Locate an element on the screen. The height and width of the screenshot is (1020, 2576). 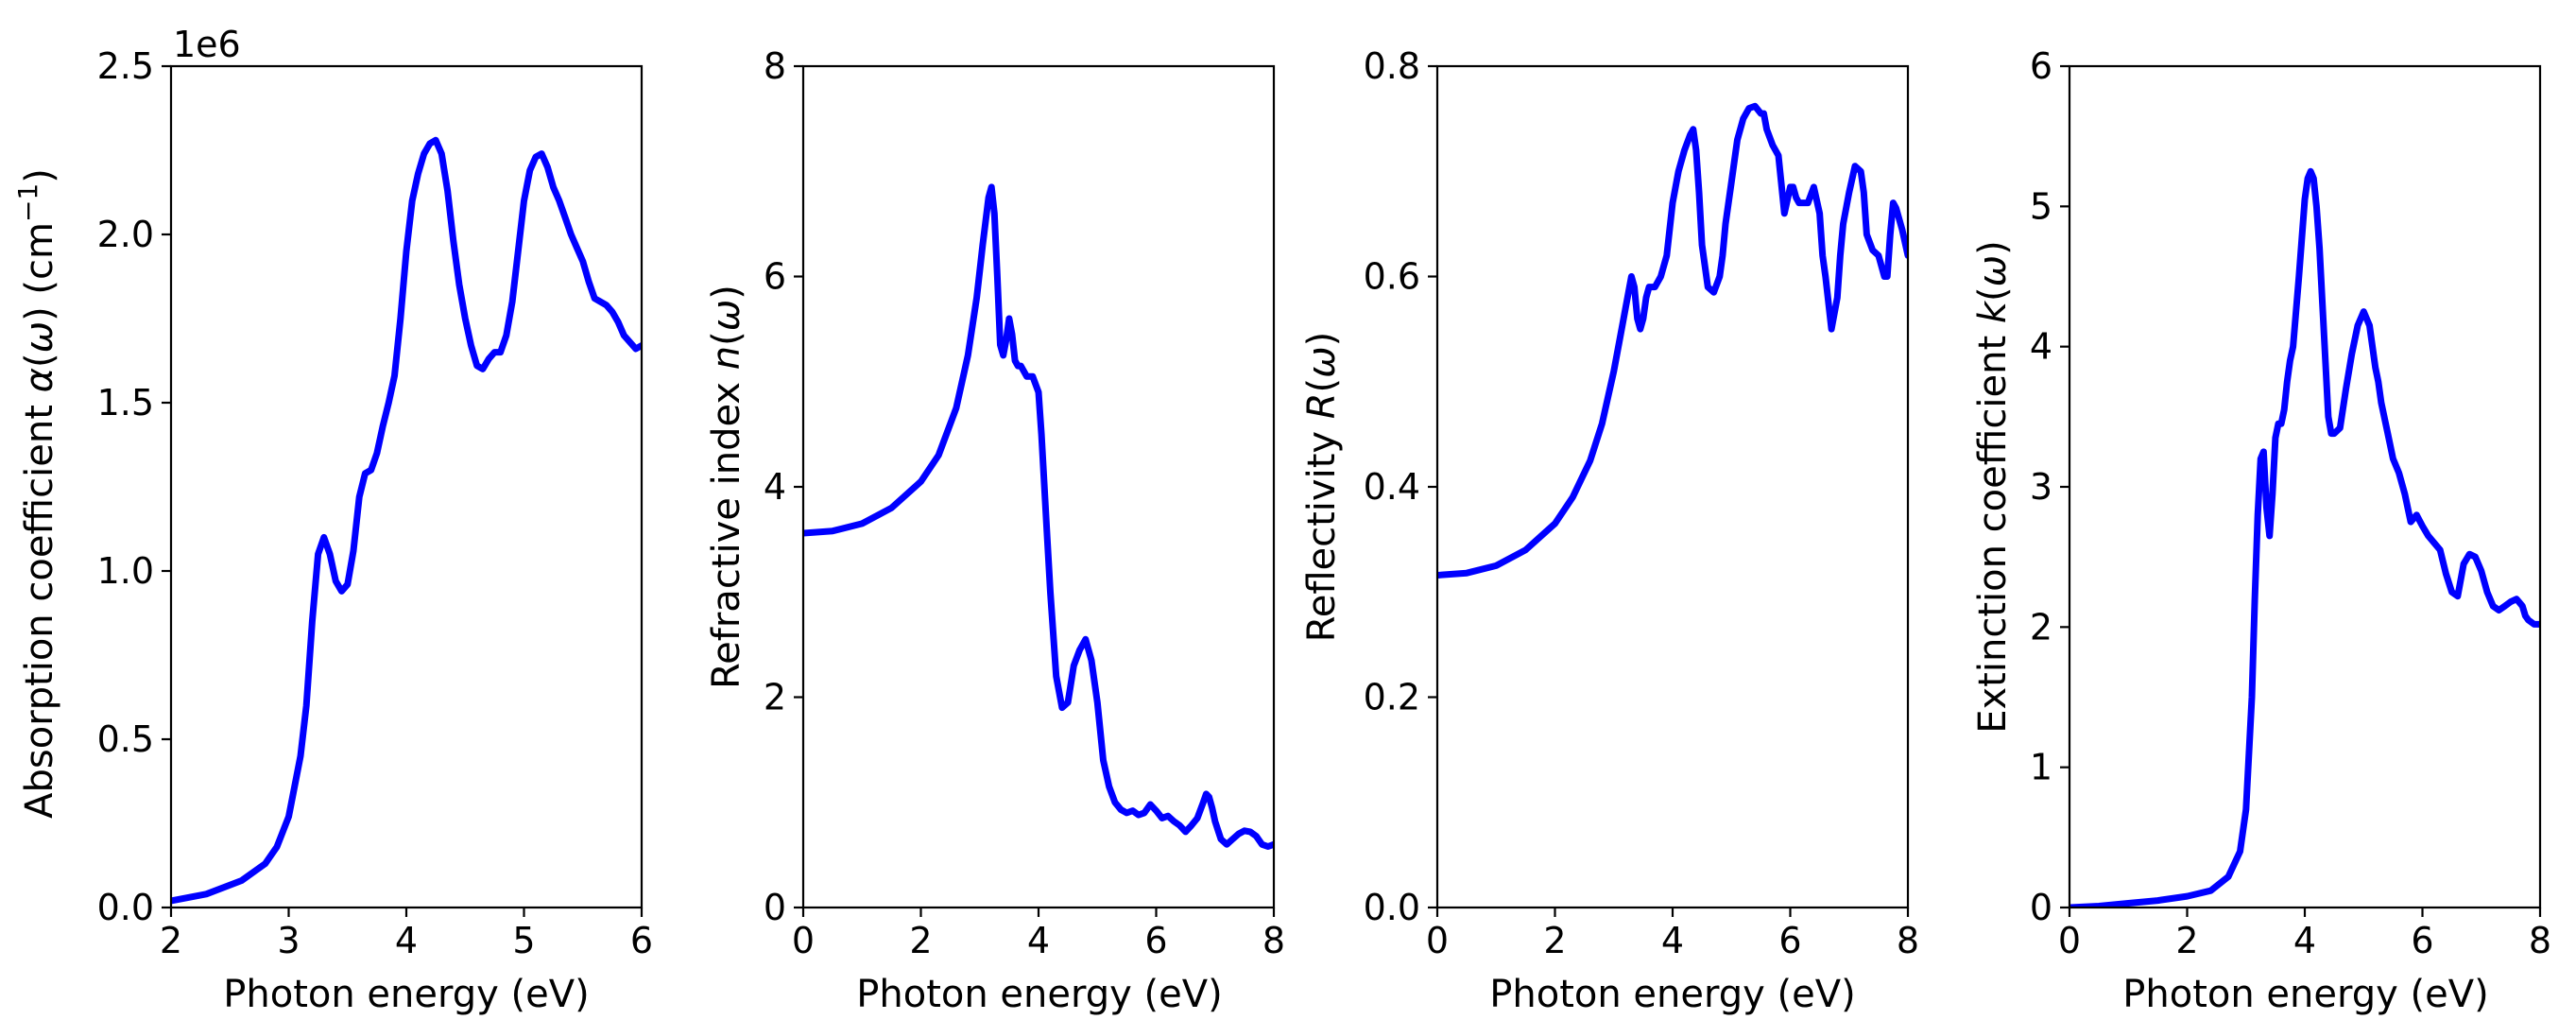
y-tick-label: 2.0 is located at coordinates (125, 234).